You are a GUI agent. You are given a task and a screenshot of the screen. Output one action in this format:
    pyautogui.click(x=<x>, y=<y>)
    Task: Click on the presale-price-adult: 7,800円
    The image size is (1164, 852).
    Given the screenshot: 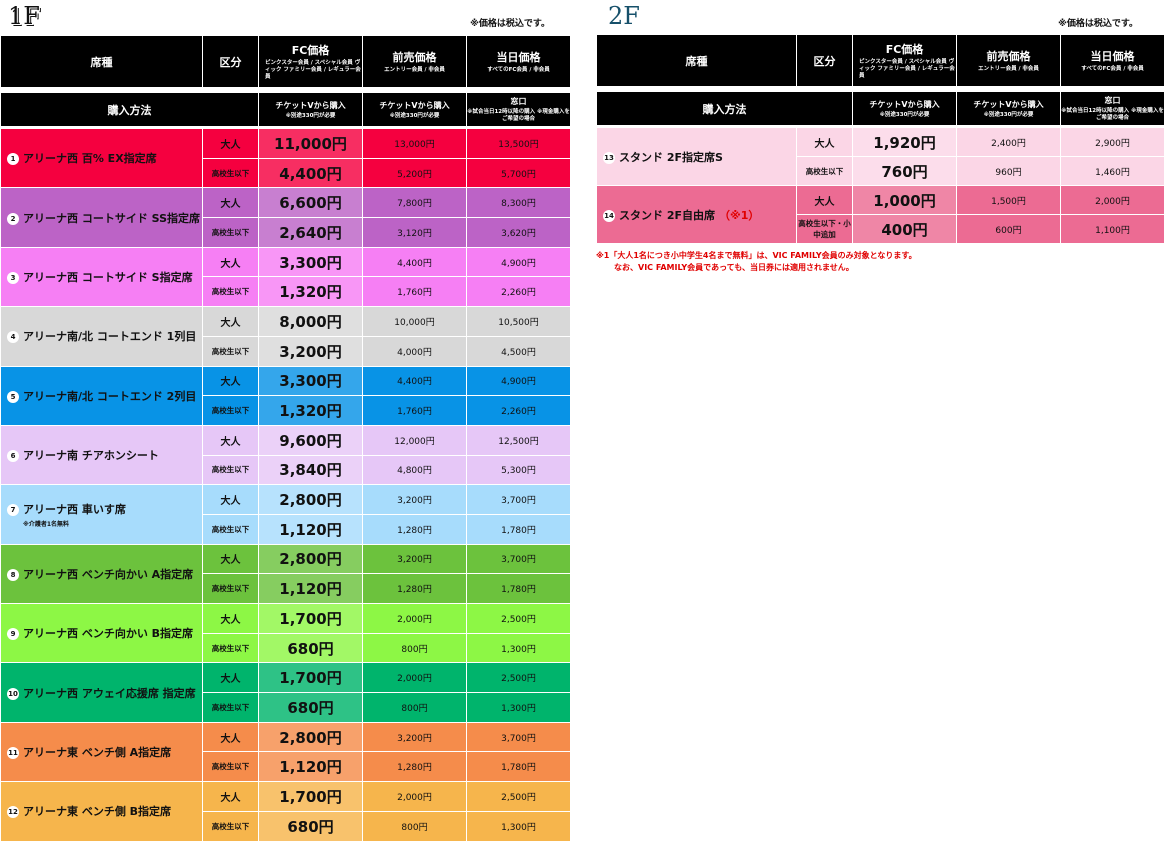 What is the action you would take?
    pyautogui.click(x=414, y=203)
    